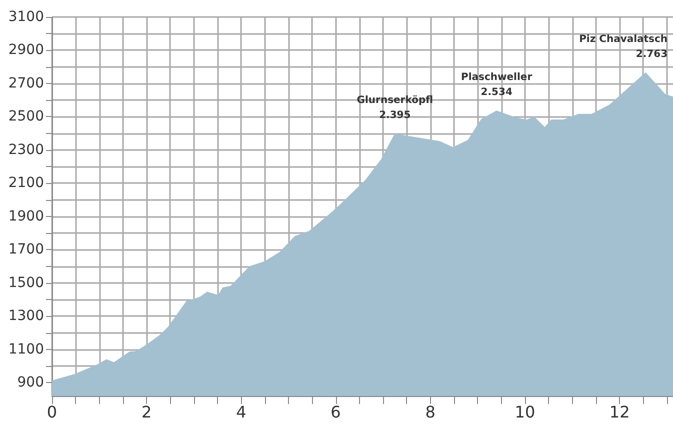  What do you see at coordinates (26, 183) in the screenshot?
I see `y-tick-label: 2100` at bounding box center [26, 183].